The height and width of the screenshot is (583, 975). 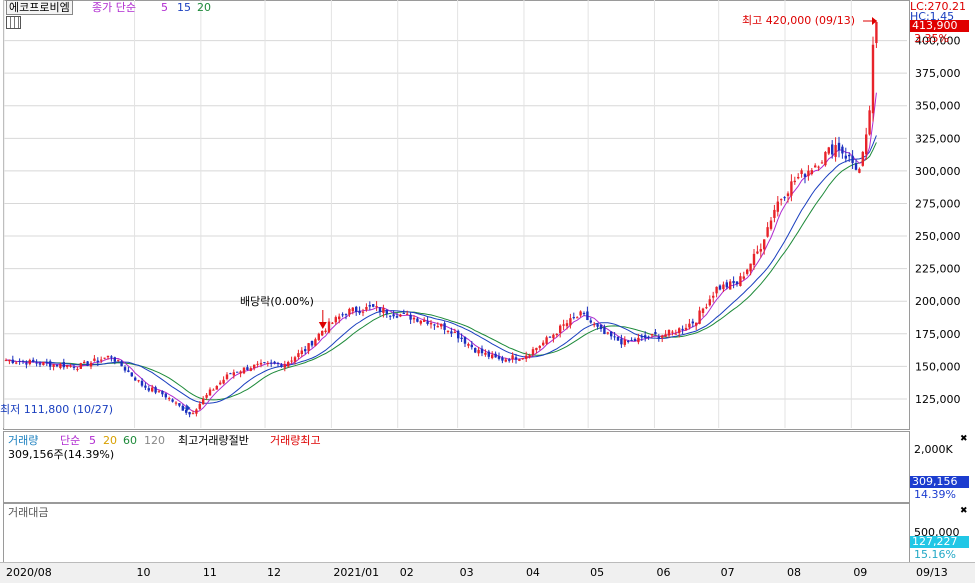 What do you see at coordinates (204, 7) in the screenshot?
I see `ma-period-20: 20` at bounding box center [204, 7].